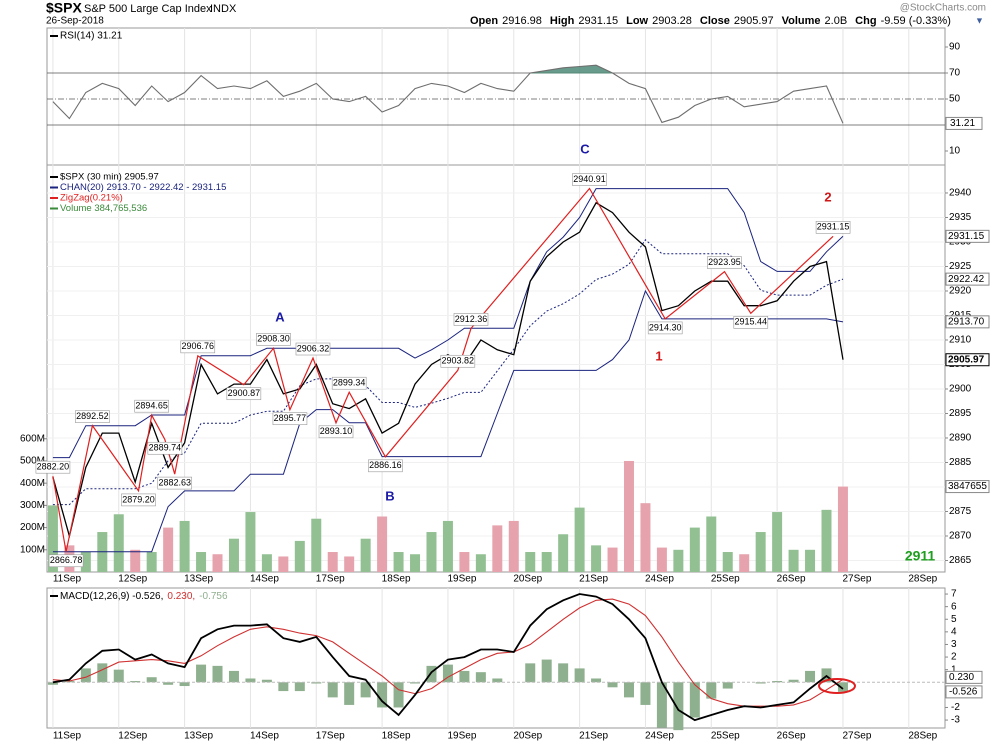 The width and height of the screenshot is (990, 744). Describe the element at coordinates (461, 579) in the screenshot. I see `x-tick-label: 19Sep` at that location.